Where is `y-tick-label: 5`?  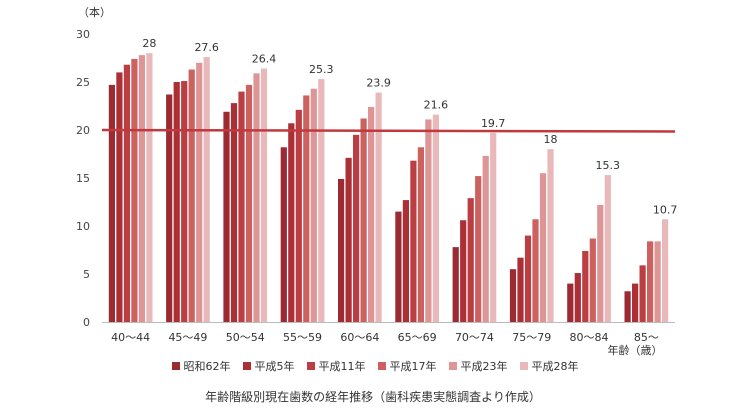 y-tick-label: 5 is located at coordinates (86, 274).